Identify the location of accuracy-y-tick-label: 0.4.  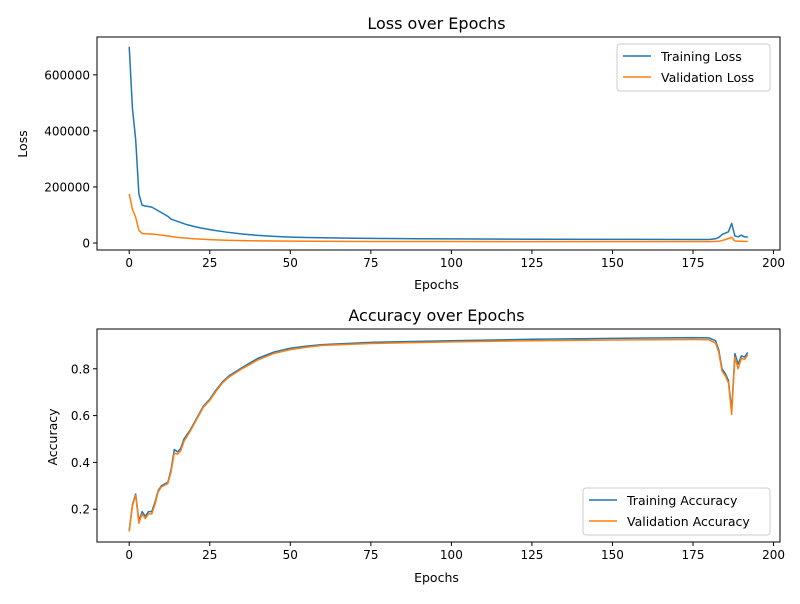
(80, 463).